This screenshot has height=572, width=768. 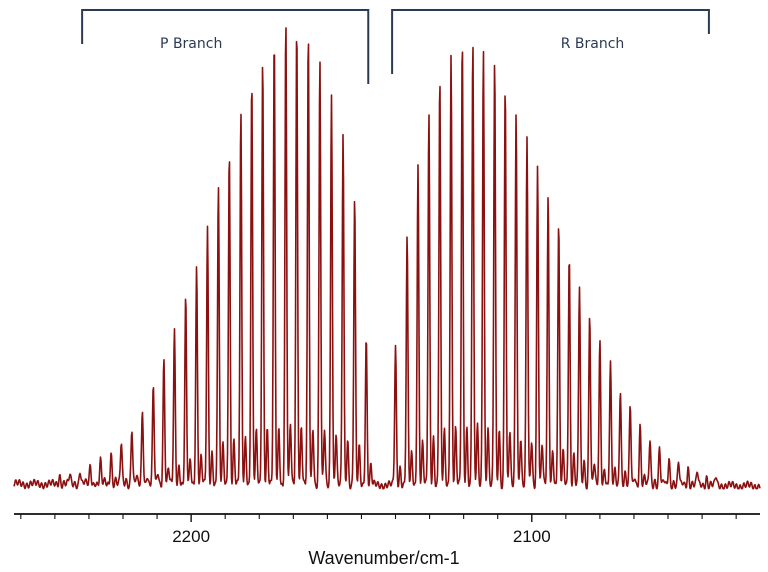 What do you see at coordinates (593, 44) in the screenshot?
I see `r-branch-label: R Branch` at bounding box center [593, 44].